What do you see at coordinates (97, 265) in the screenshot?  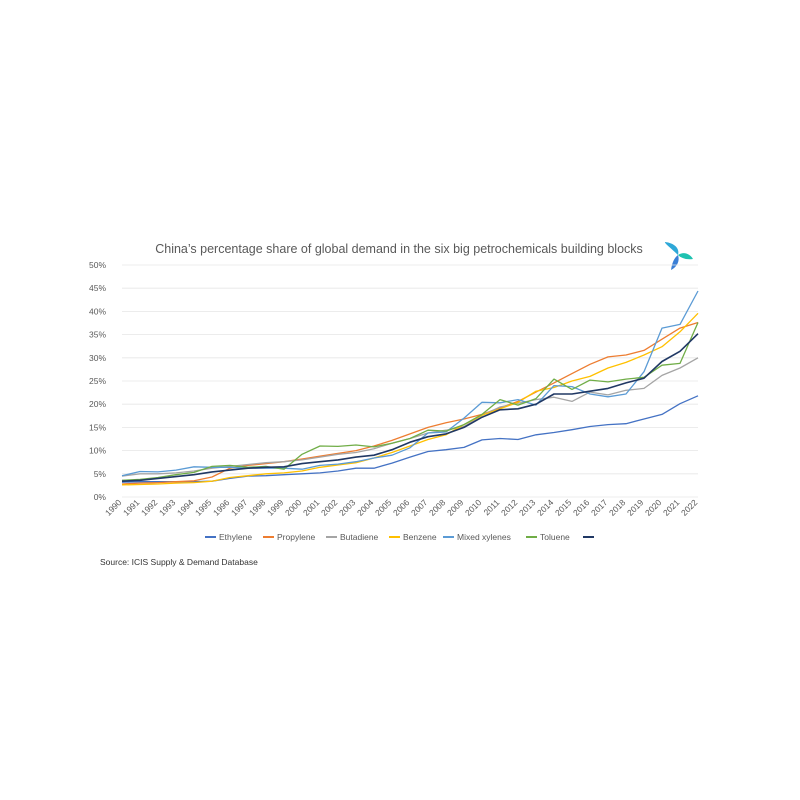 I see `y-tick-label: 50%` at bounding box center [97, 265].